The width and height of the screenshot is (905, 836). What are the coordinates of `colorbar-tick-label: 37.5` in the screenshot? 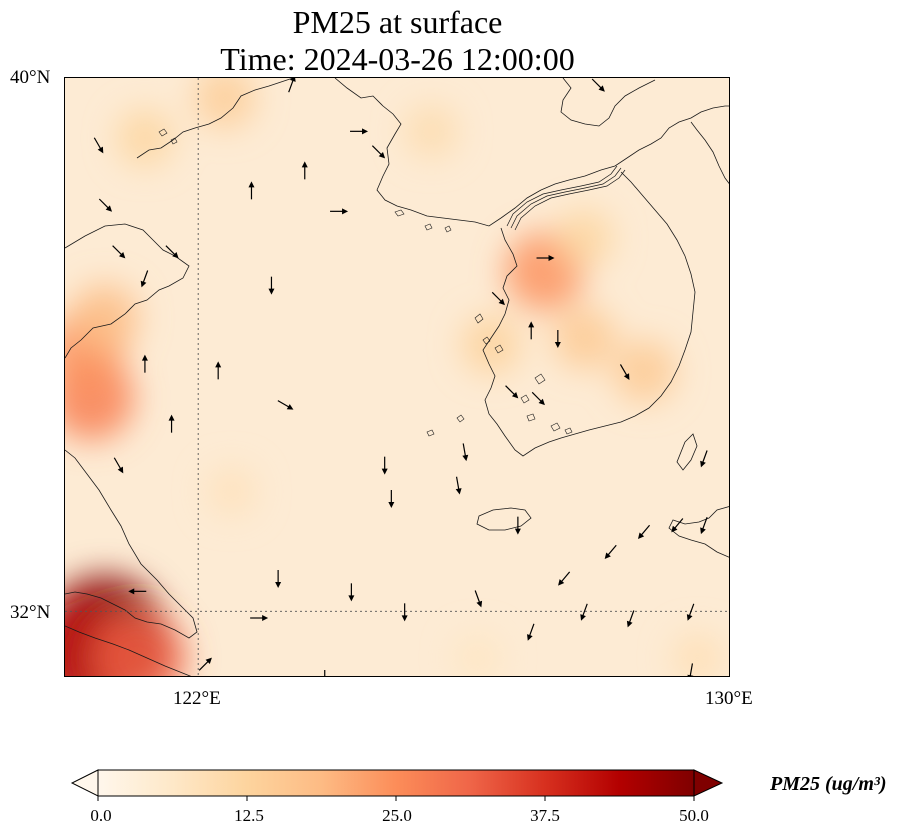 It's located at (545, 815).